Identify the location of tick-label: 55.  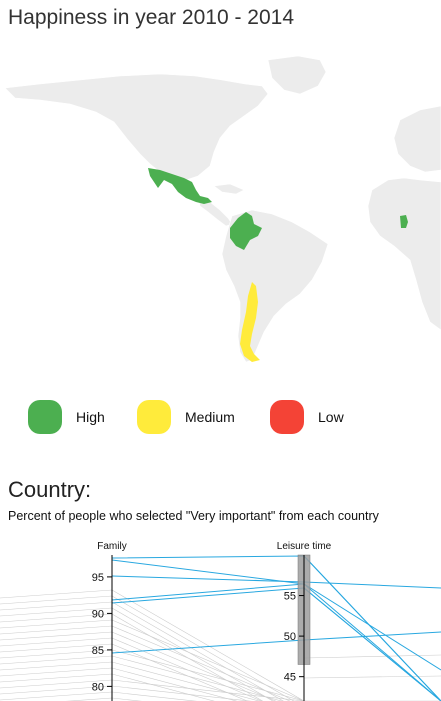
(290, 597).